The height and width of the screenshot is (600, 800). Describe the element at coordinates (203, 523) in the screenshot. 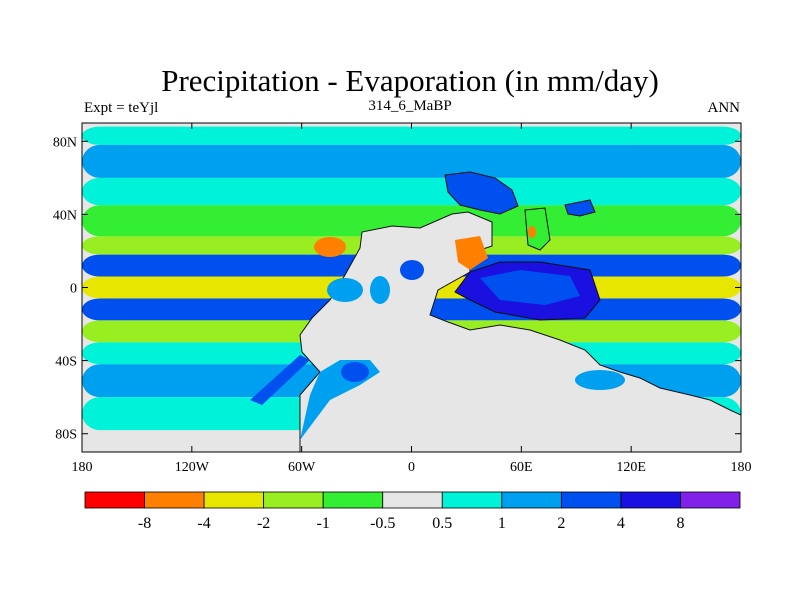

I see `colorbar-label: -4` at that location.